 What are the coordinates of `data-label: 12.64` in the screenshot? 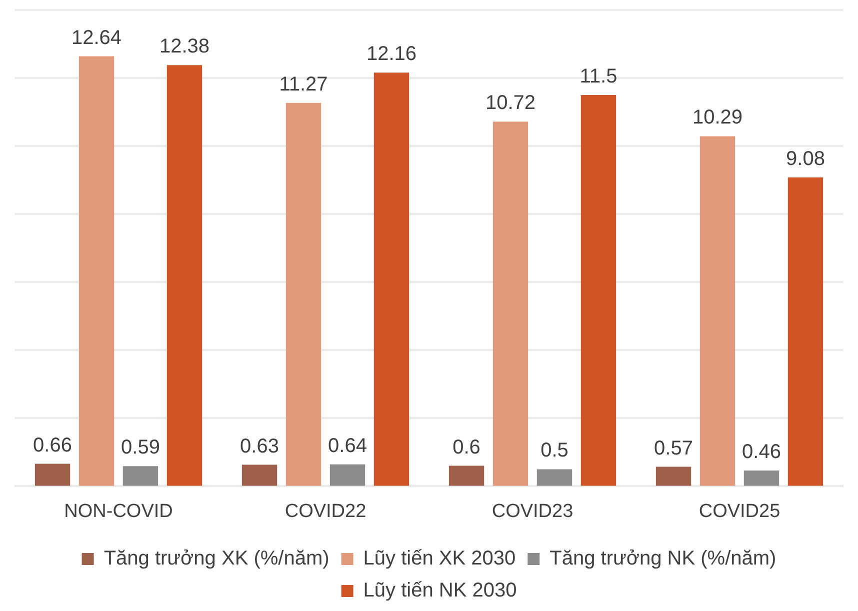 It's located at (96, 37).